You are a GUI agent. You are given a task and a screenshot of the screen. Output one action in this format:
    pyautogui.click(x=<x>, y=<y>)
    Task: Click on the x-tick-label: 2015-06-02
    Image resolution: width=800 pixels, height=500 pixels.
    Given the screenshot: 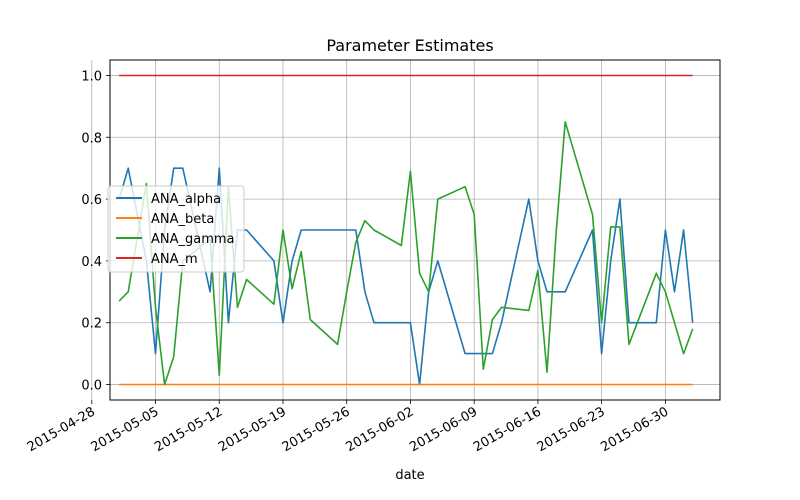 What is the action you would take?
    pyautogui.click(x=380, y=429)
    